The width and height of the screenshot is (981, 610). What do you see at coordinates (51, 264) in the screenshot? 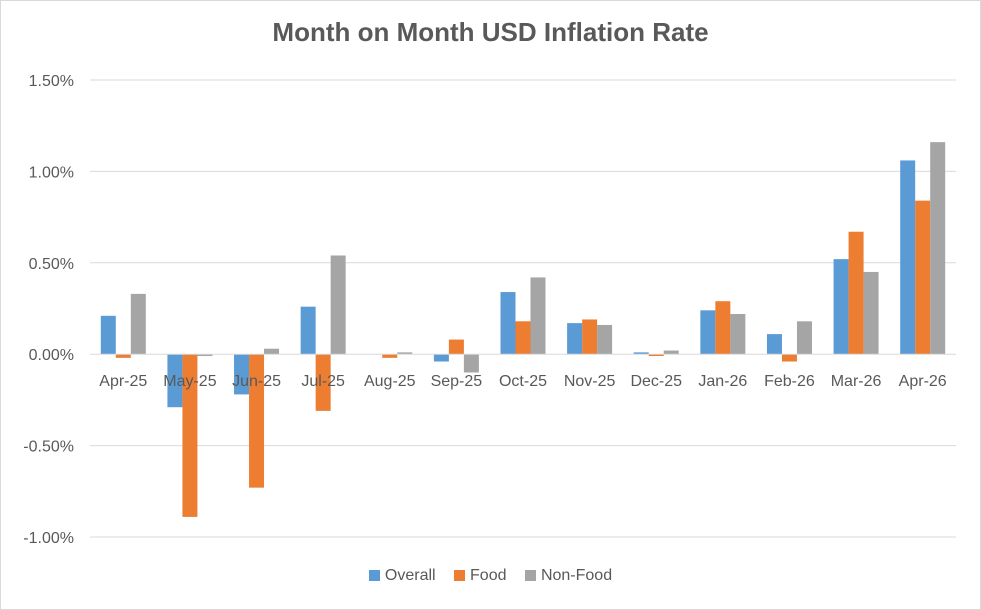
I see `y-tick-label: 0.50%` at bounding box center [51, 264].